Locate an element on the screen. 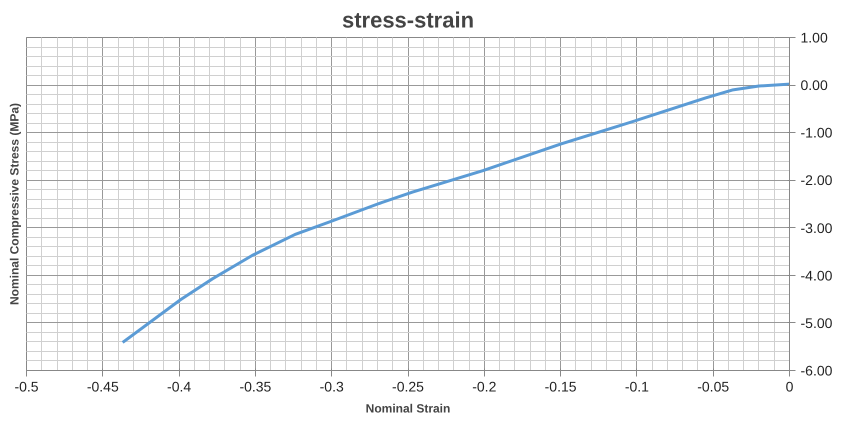 Image resolution: width=847 pixels, height=430 pixels. x-tick-label: -0.05 is located at coordinates (713, 386).